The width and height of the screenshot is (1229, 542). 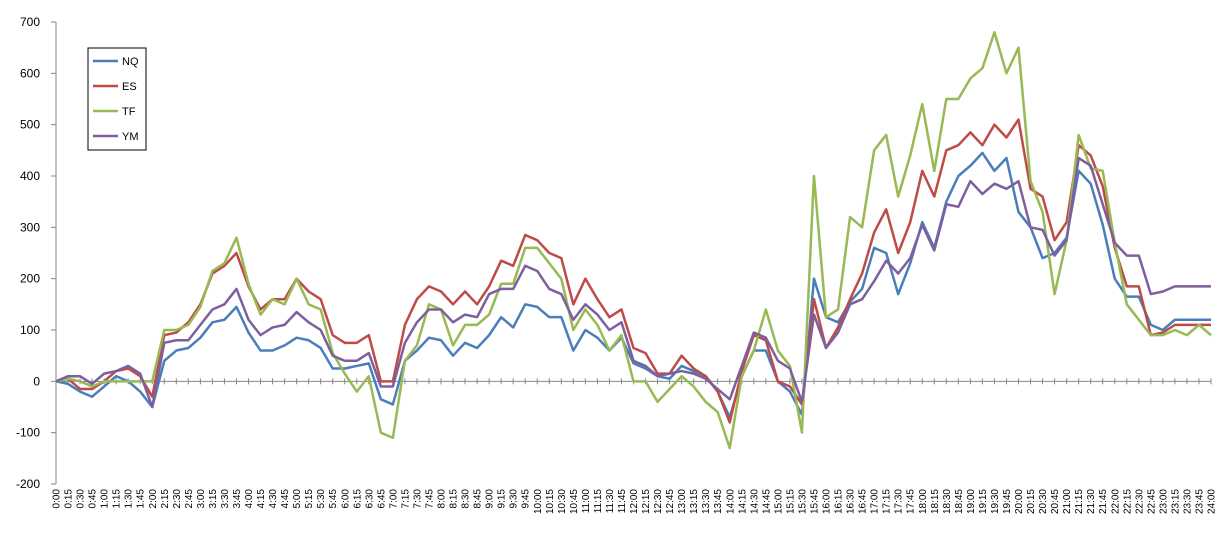 What do you see at coordinates (321, 499) in the screenshot?
I see `x-tick-label: 5:30` at bounding box center [321, 499].